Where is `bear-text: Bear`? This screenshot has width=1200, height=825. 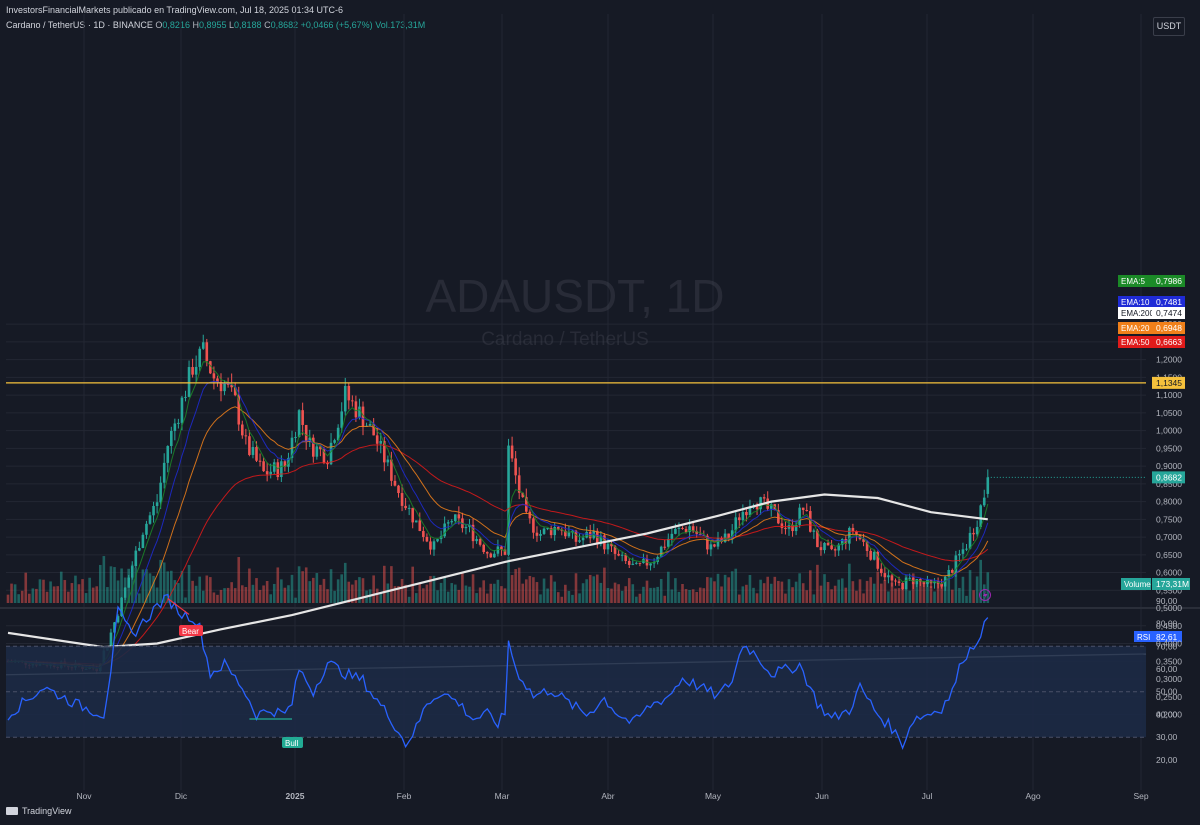
bear-text: Bear is located at coordinates (190, 631).